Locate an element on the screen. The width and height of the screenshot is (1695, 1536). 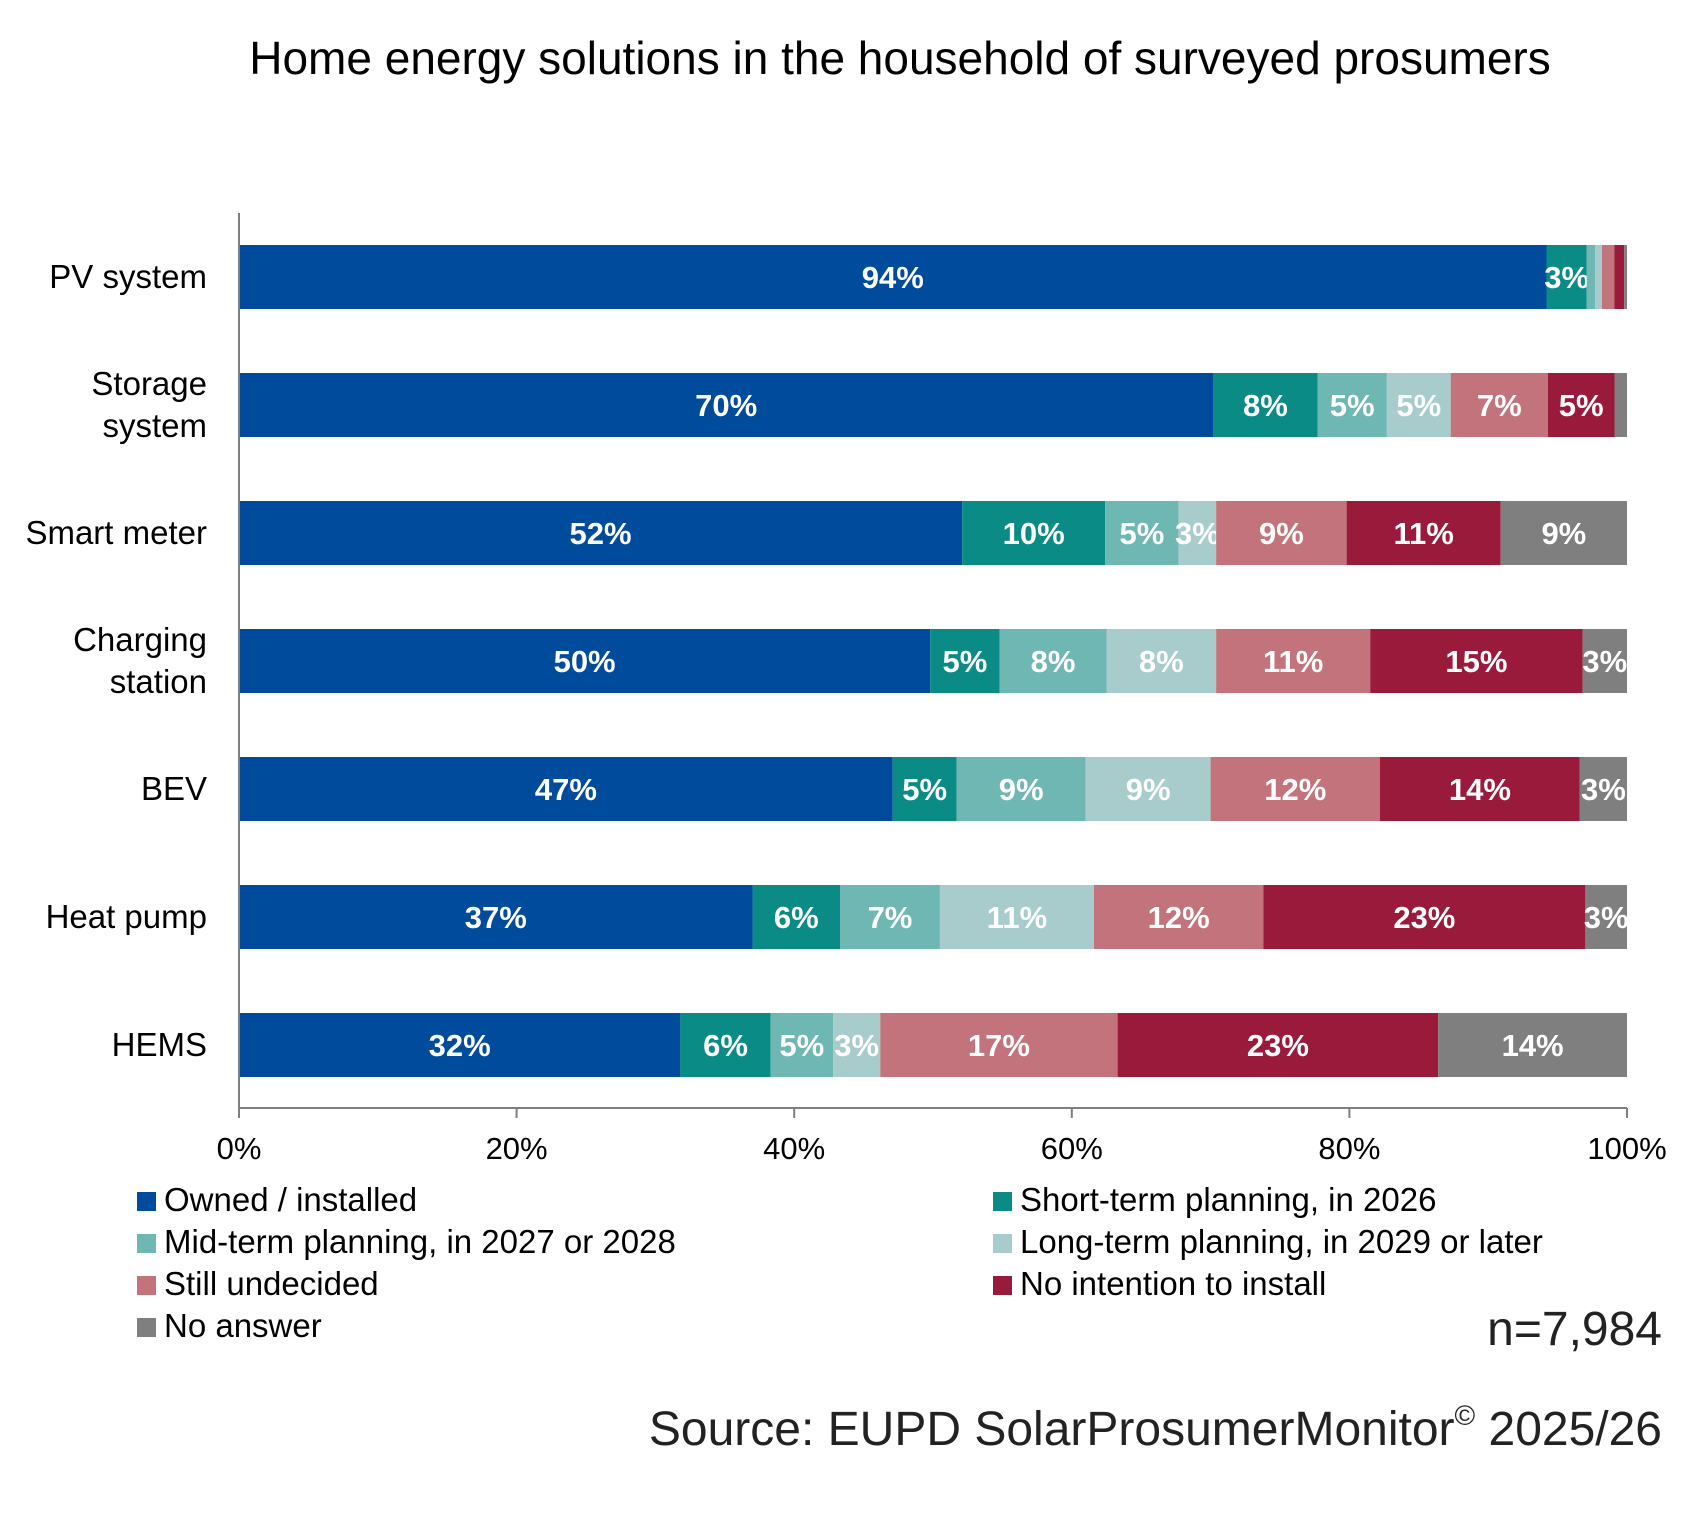
data-label-bev-short-term-planning-in-2026: 5% is located at coordinates (924, 789).